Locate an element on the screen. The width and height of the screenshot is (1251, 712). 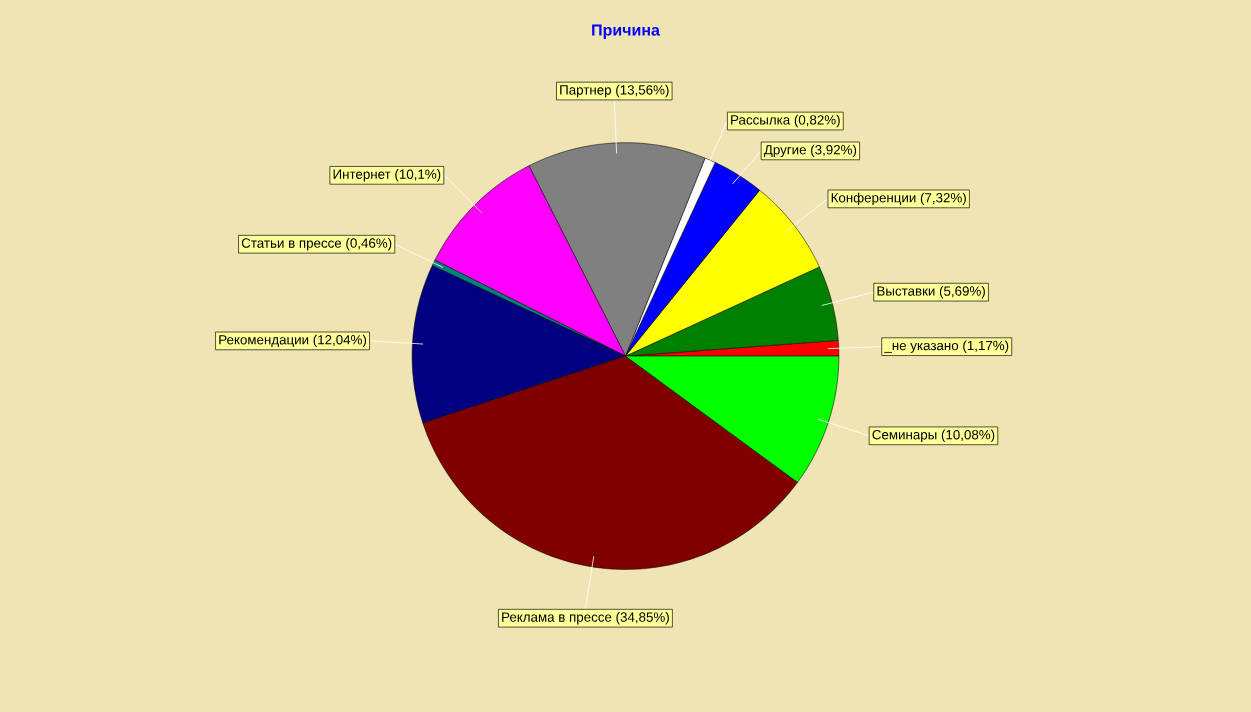
data-label: (10,08%) is located at coordinates (968, 435).